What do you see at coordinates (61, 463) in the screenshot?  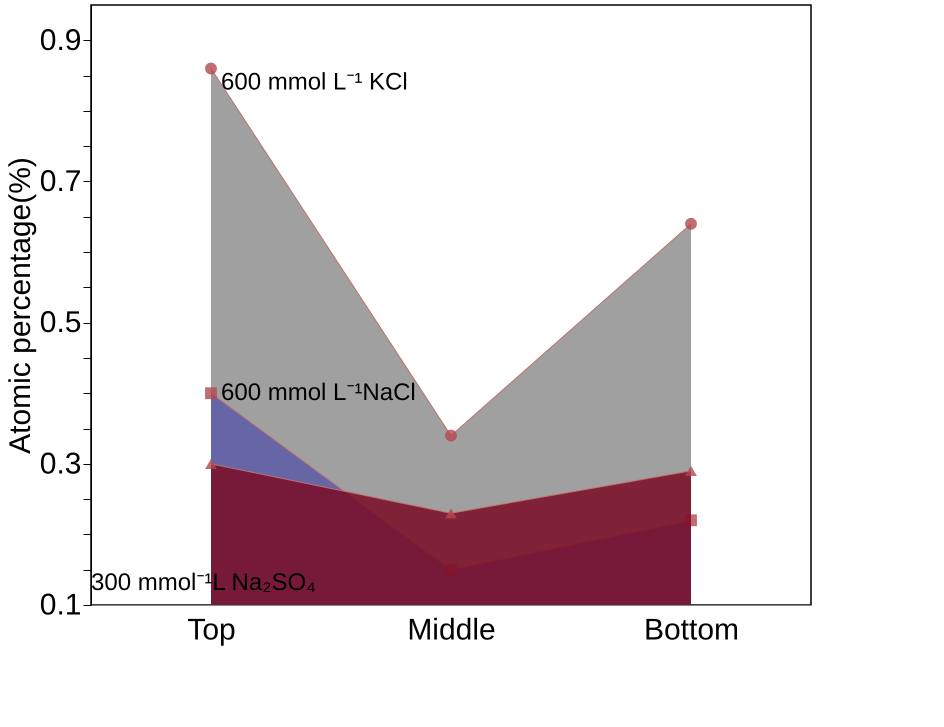 I see `y-tick-label: 0.3` at bounding box center [61, 463].